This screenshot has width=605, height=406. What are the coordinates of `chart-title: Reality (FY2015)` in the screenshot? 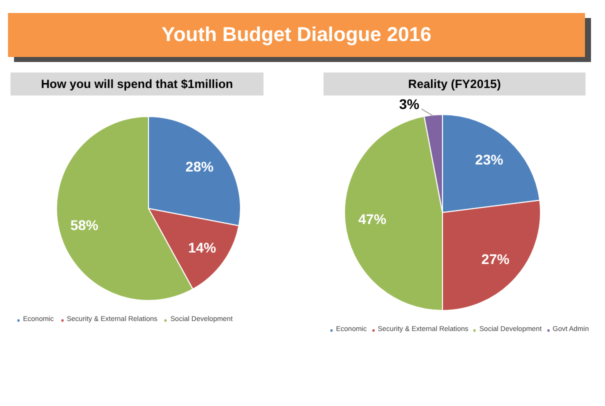 It's located at (454, 84).